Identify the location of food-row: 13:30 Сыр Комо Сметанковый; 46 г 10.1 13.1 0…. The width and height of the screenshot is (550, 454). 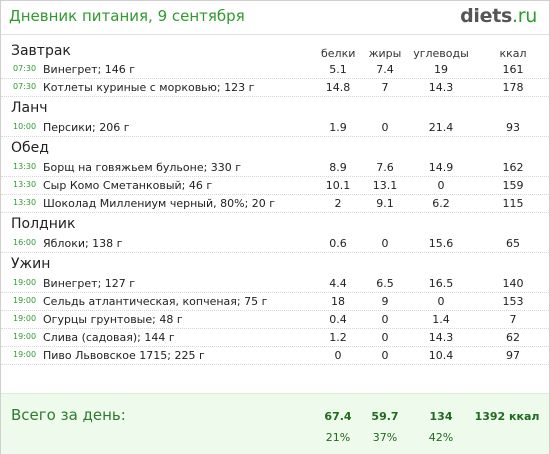
(275, 186).